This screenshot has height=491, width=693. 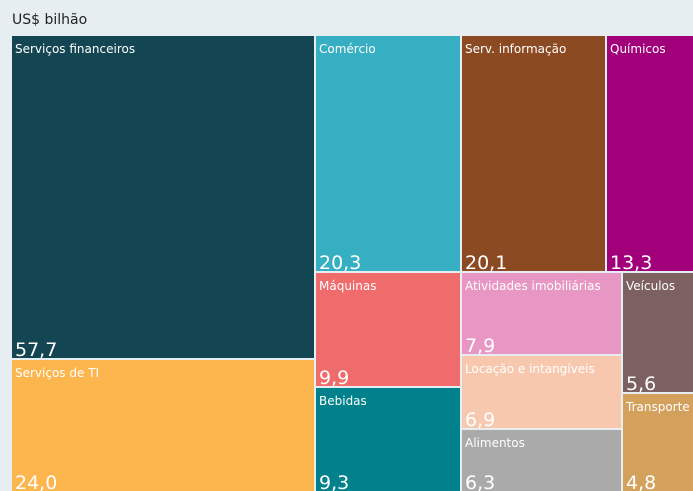 I want to click on chart-title: US$ bilhão, so click(x=49, y=20).